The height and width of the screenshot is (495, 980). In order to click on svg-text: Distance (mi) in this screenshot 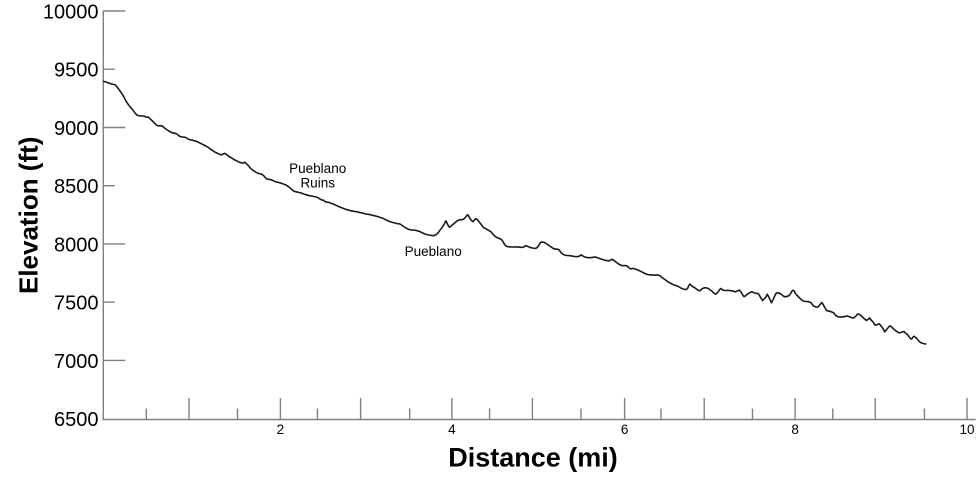, I will do `click(533, 458)`.